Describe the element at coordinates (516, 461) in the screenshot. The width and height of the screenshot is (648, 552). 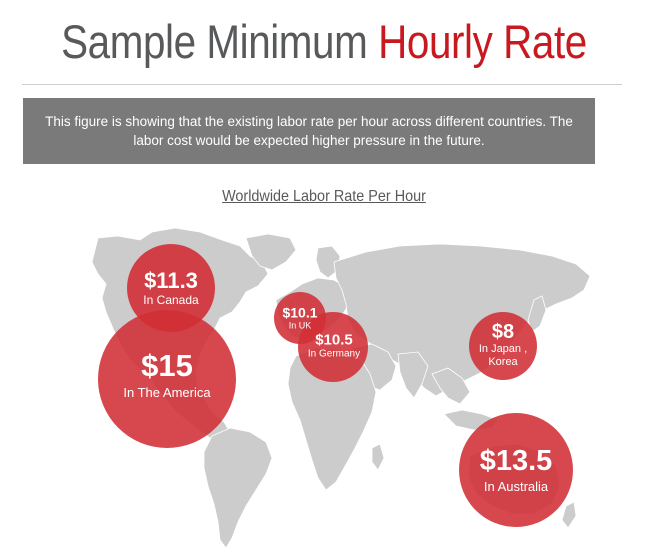
I see `bubble-amount-australia: $13.5` at that location.